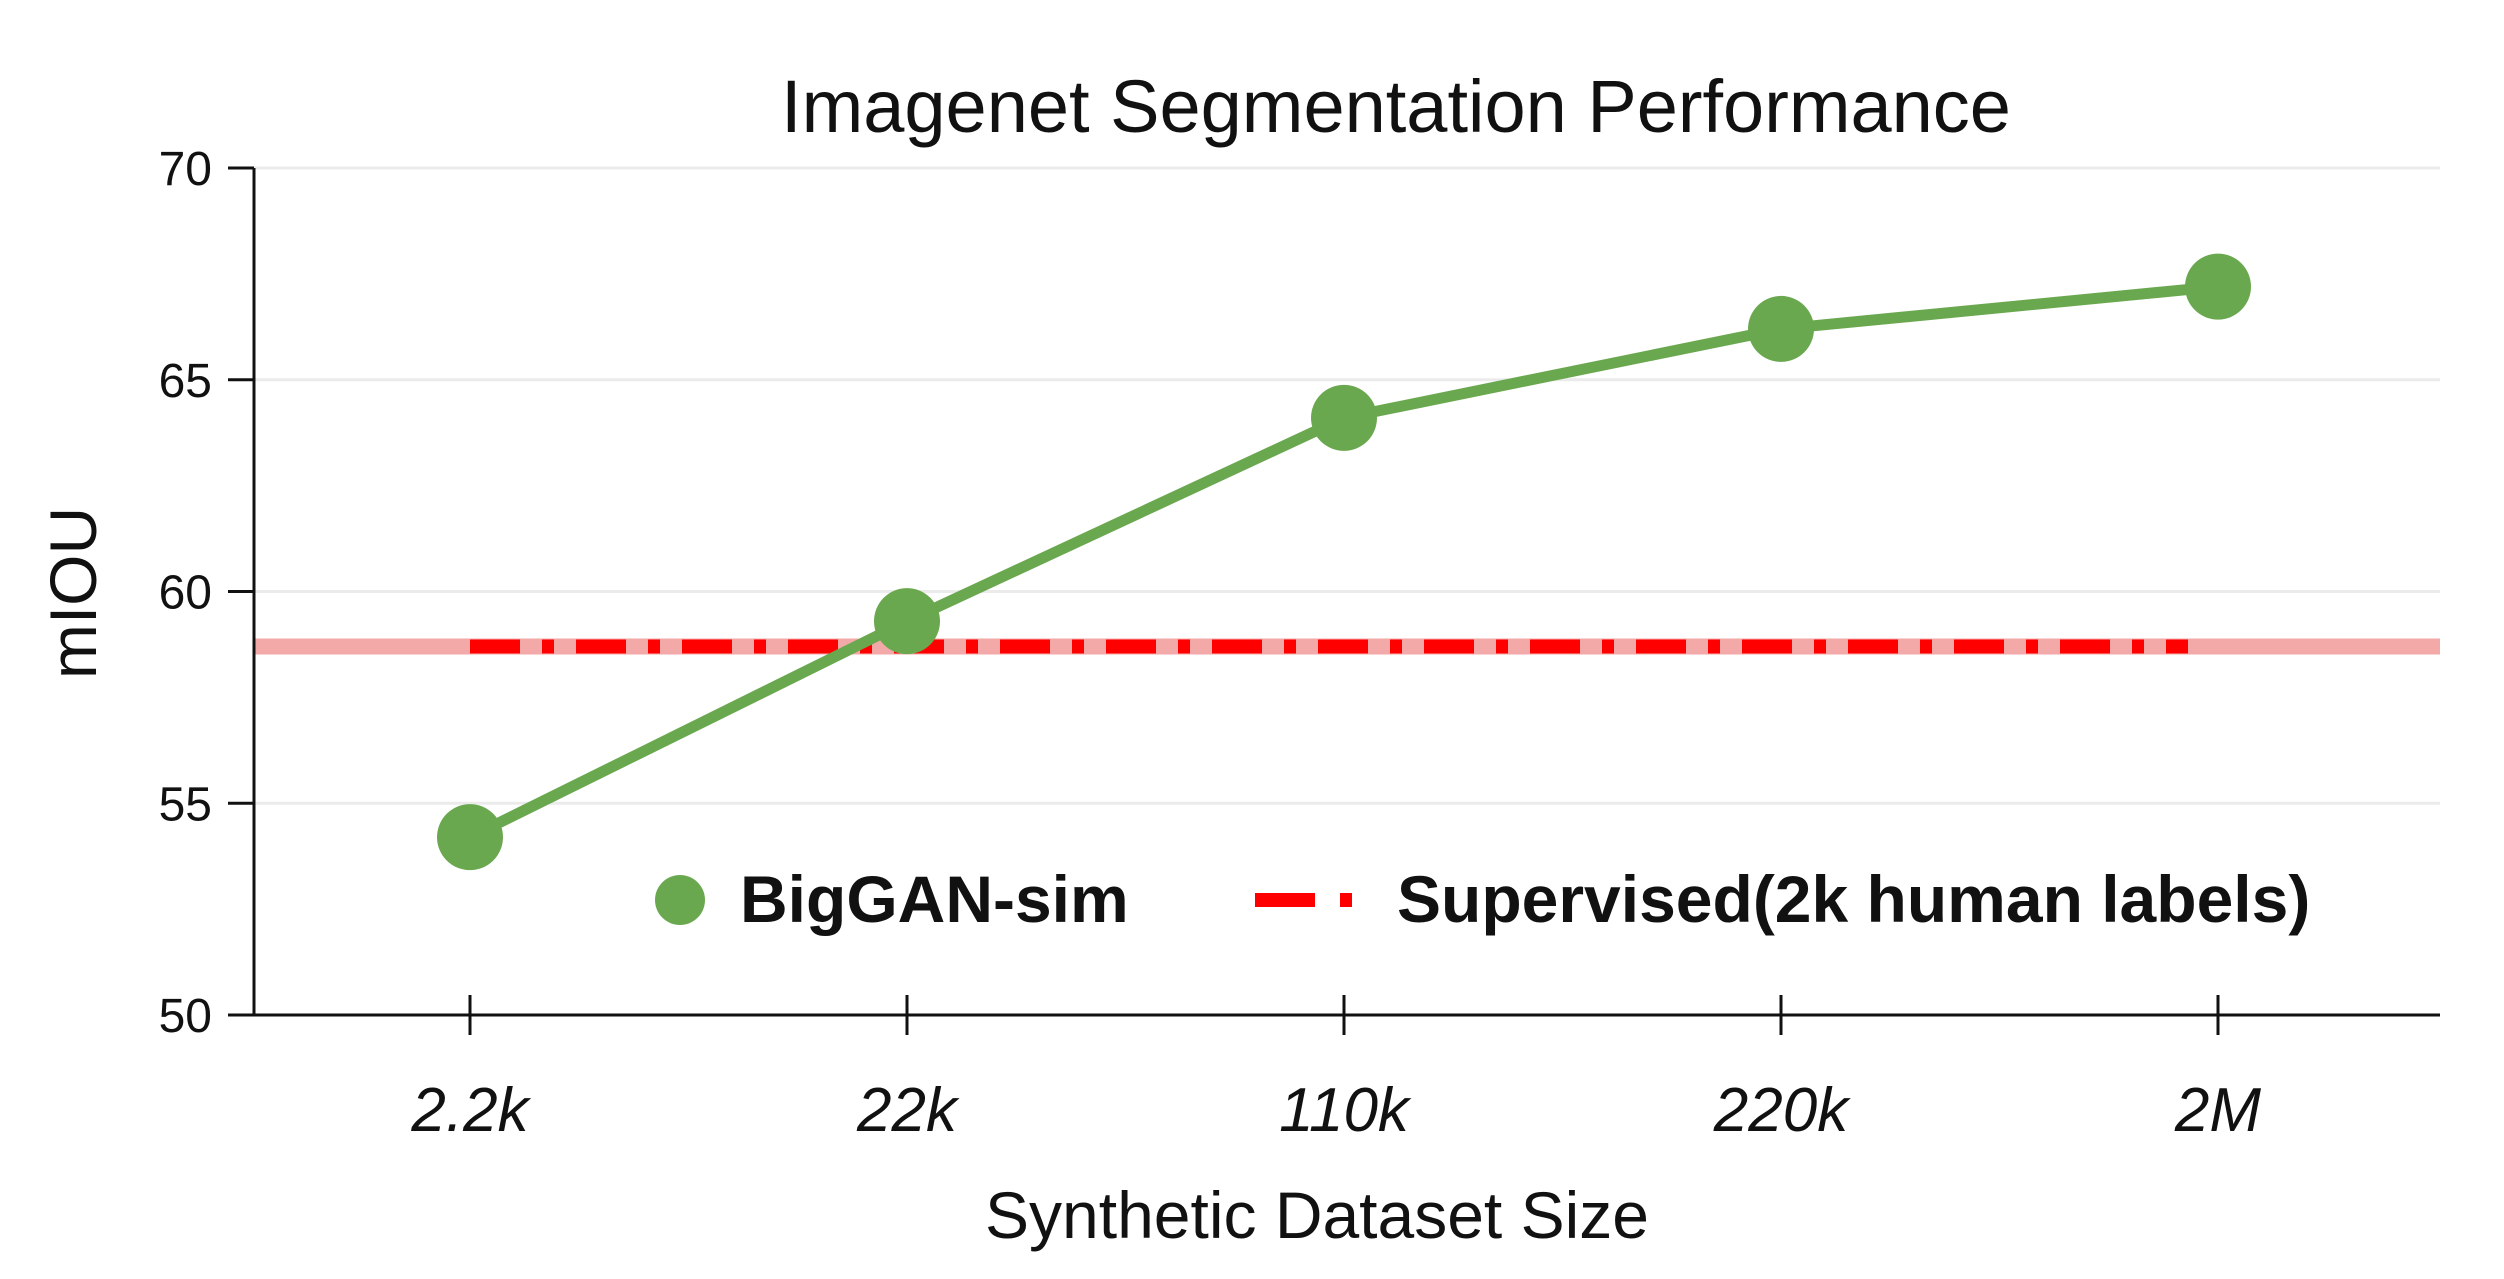  Describe the element at coordinates (1782, 1110) in the screenshot. I see `x-tick-label-220k: 220k` at that location.